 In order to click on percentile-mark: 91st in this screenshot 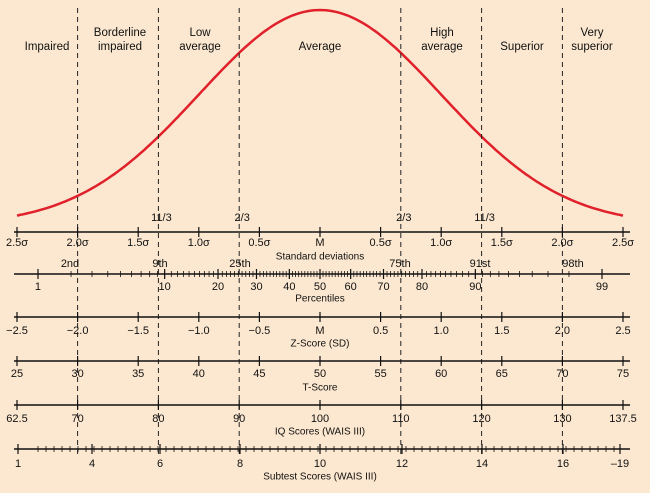, I will do `click(480, 264)`.